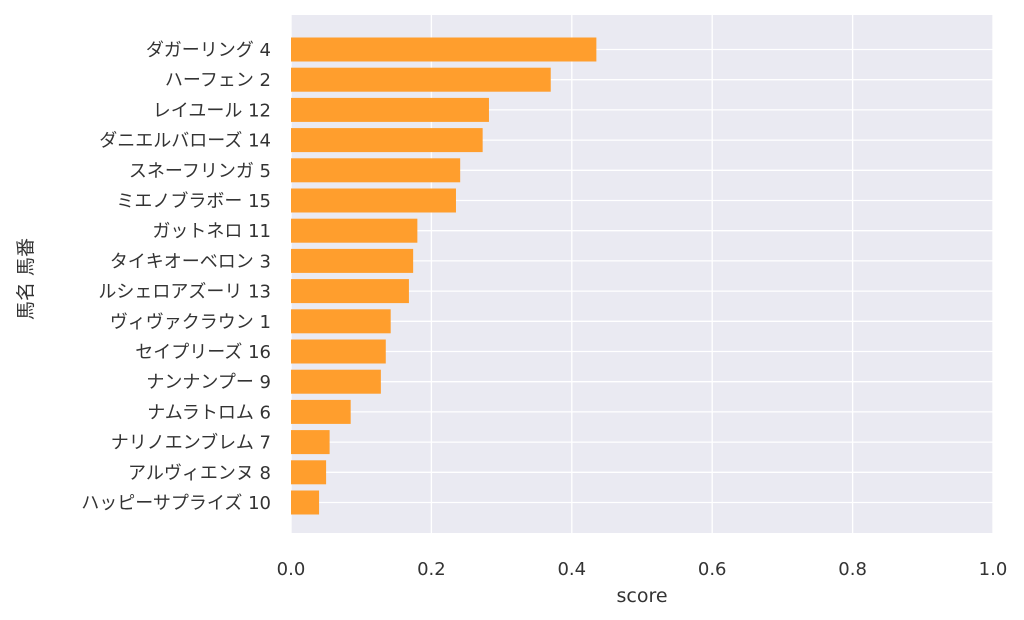  What do you see at coordinates (208, 50) in the screenshot?
I see `y-tick-label: ダガーリング 4` at bounding box center [208, 50].